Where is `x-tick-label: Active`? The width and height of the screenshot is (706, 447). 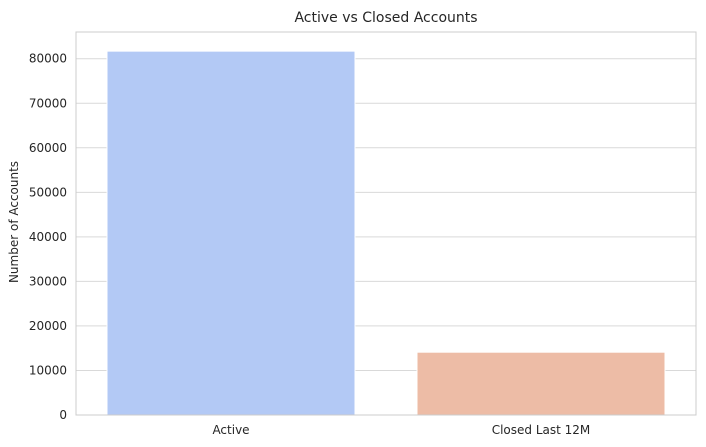 x-tick-label: Active is located at coordinates (230, 430).